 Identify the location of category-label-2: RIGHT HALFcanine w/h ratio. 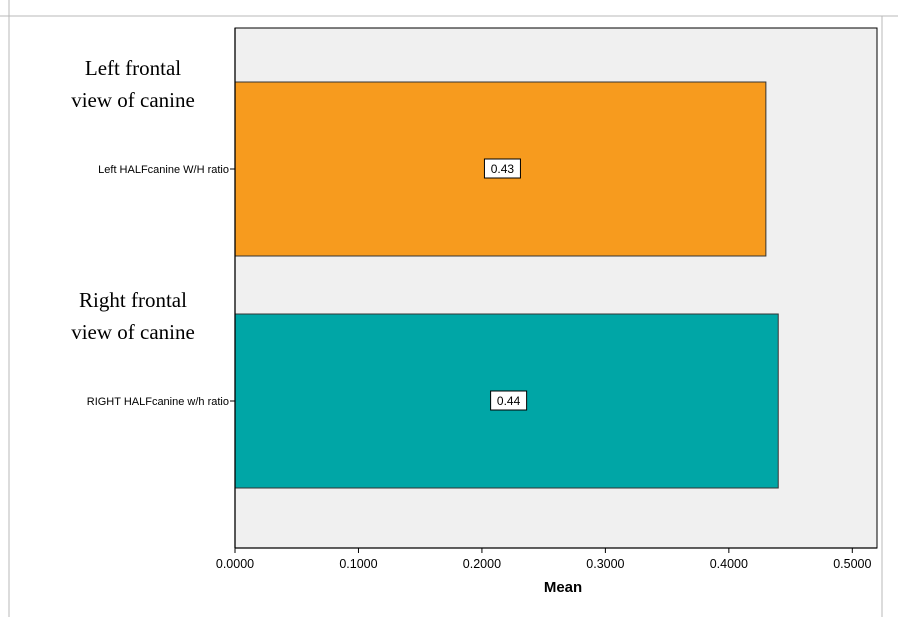
(158, 402).